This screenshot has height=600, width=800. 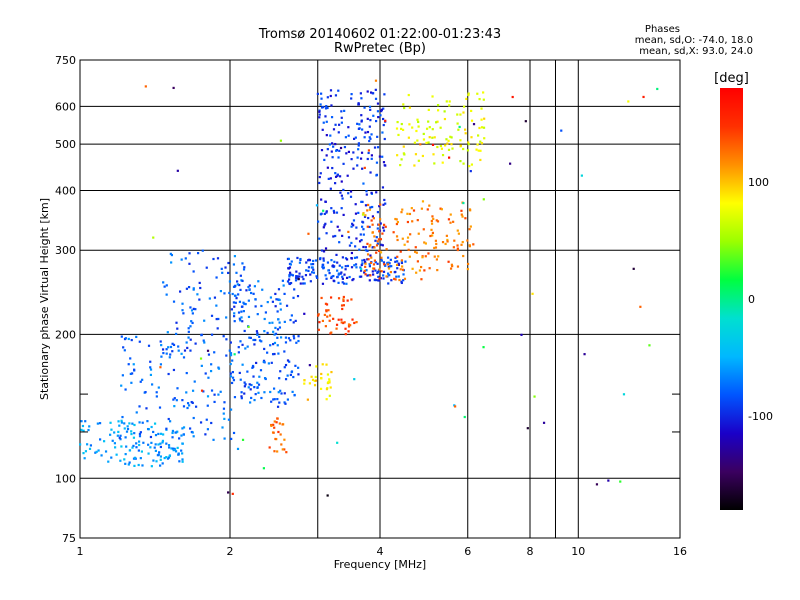 I want to click on y-tick-label: 75, so click(x=69, y=538).